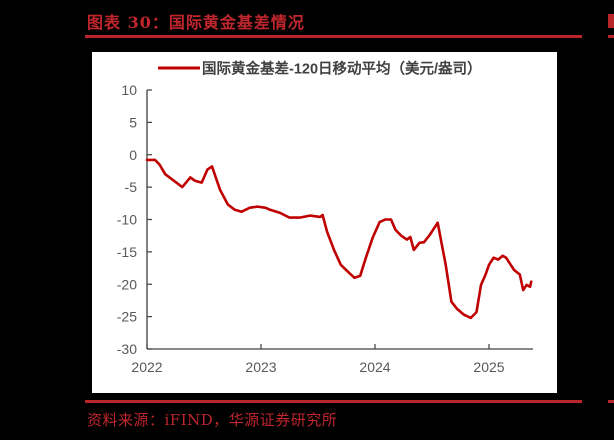 The height and width of the screenshot is (440, 614). I want to click on legend-label: 国际黄金基差-120日移动平均（美元/盎司）, so click(342, 69).